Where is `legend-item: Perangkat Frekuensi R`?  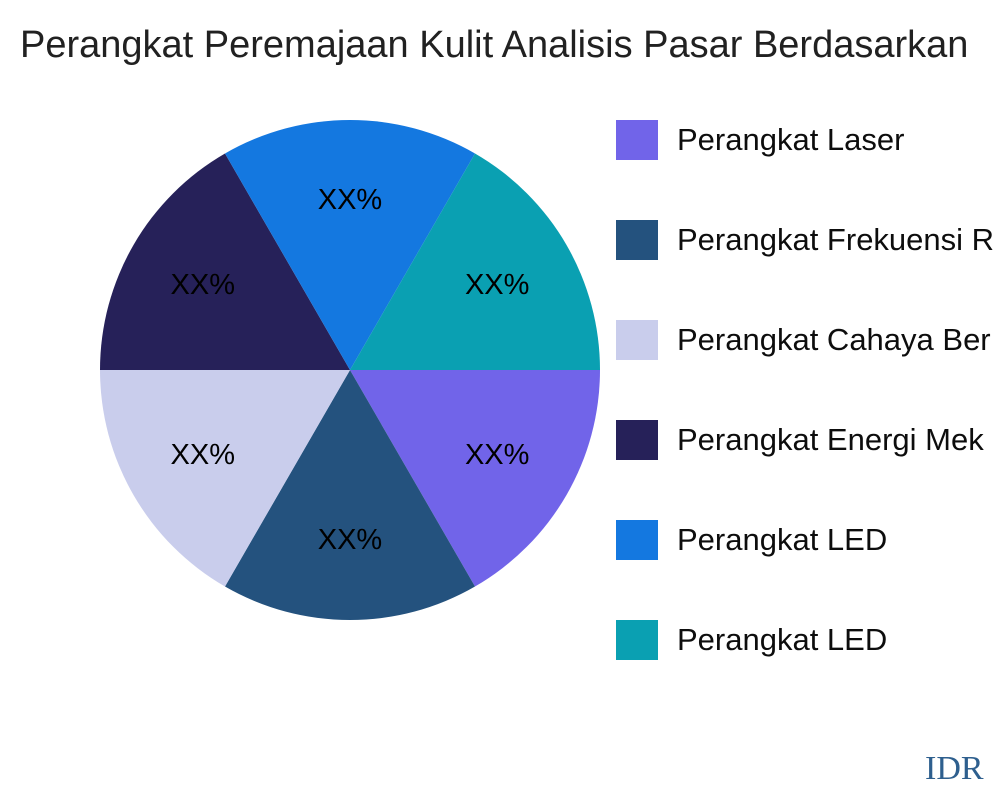
legend-item: Perangkat Frekuensi R is located at coordinates (808, 240).